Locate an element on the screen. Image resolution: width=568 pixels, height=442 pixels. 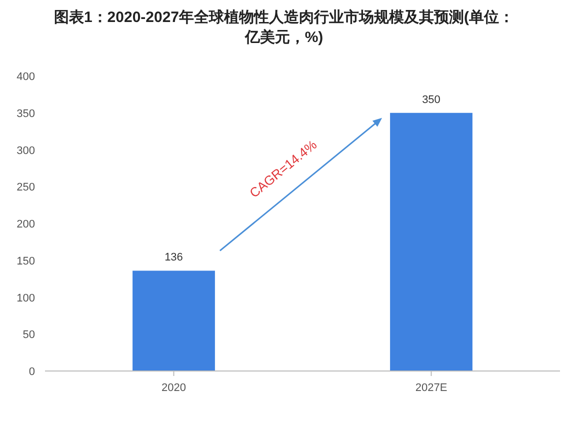
y-tick-label: 200 is located at coordinates (25, 224).